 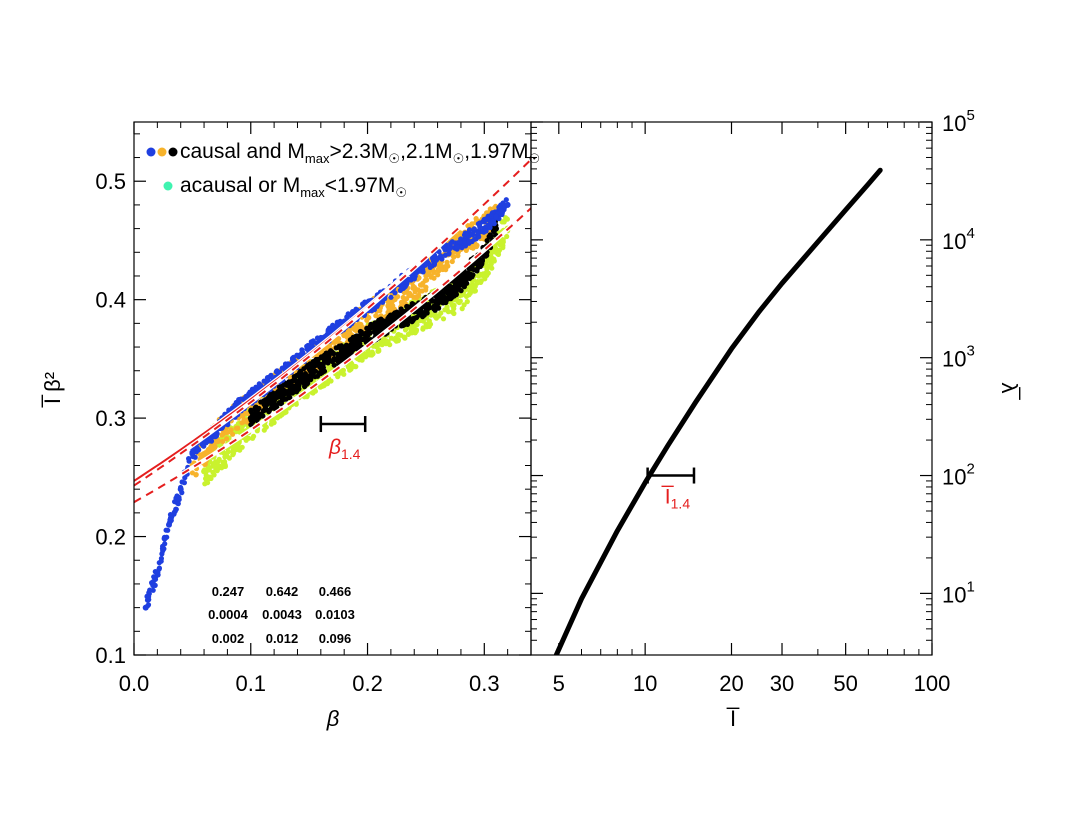 What do you see at coordinates (367, 683) in the screenshot?
I see `x-tick-label: 0.2` at bounding box center [367, 683].